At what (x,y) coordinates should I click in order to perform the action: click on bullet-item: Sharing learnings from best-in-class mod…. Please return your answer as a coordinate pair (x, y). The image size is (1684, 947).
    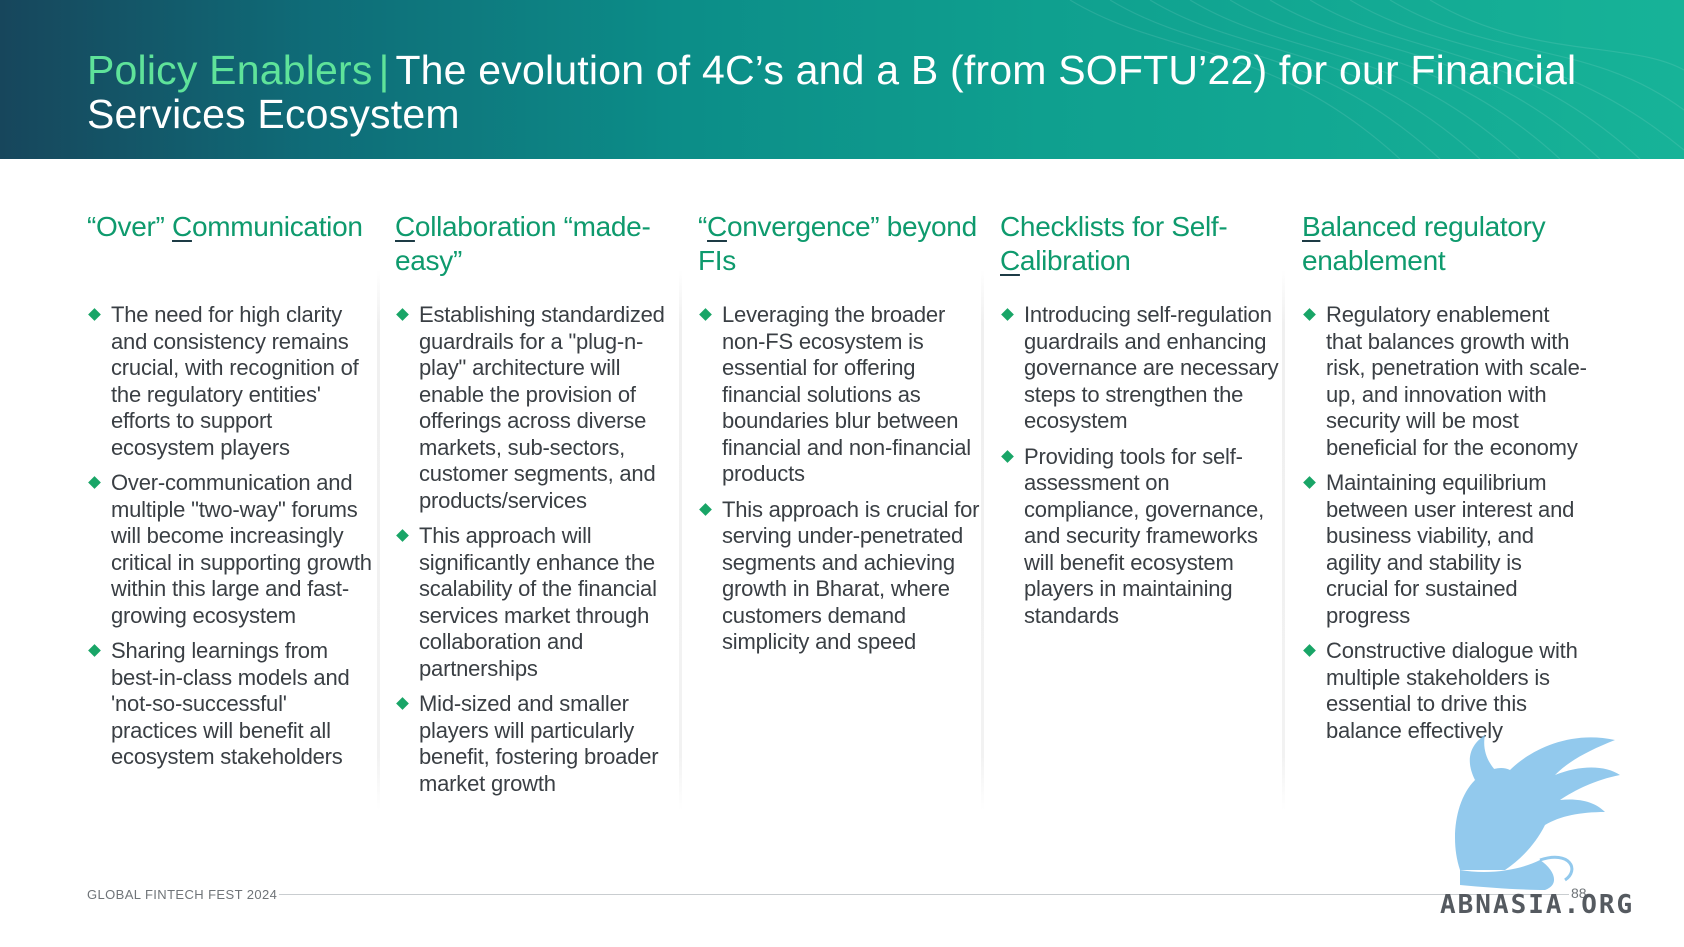
    Looking at the image, I should click on (229, 704).